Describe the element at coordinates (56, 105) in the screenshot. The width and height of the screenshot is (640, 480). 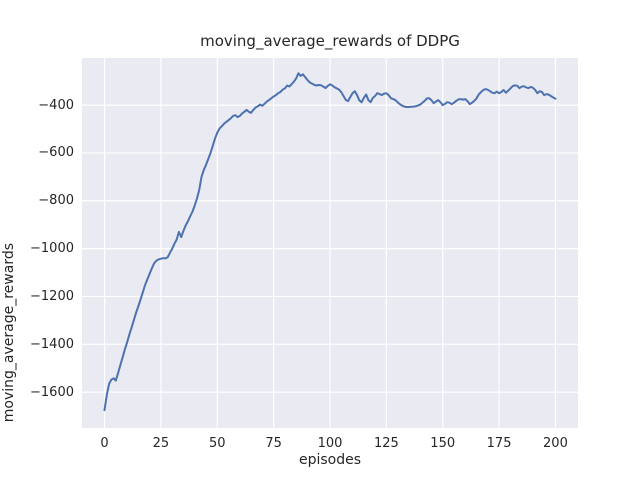
I see `y-tick-label: −400` at that location.